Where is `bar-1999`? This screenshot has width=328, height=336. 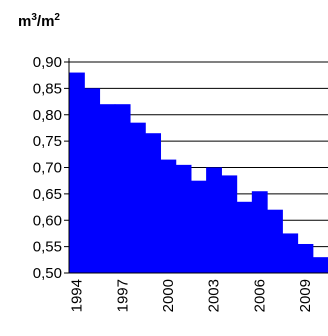
bar-1999 is located at coordinates (153, 203).